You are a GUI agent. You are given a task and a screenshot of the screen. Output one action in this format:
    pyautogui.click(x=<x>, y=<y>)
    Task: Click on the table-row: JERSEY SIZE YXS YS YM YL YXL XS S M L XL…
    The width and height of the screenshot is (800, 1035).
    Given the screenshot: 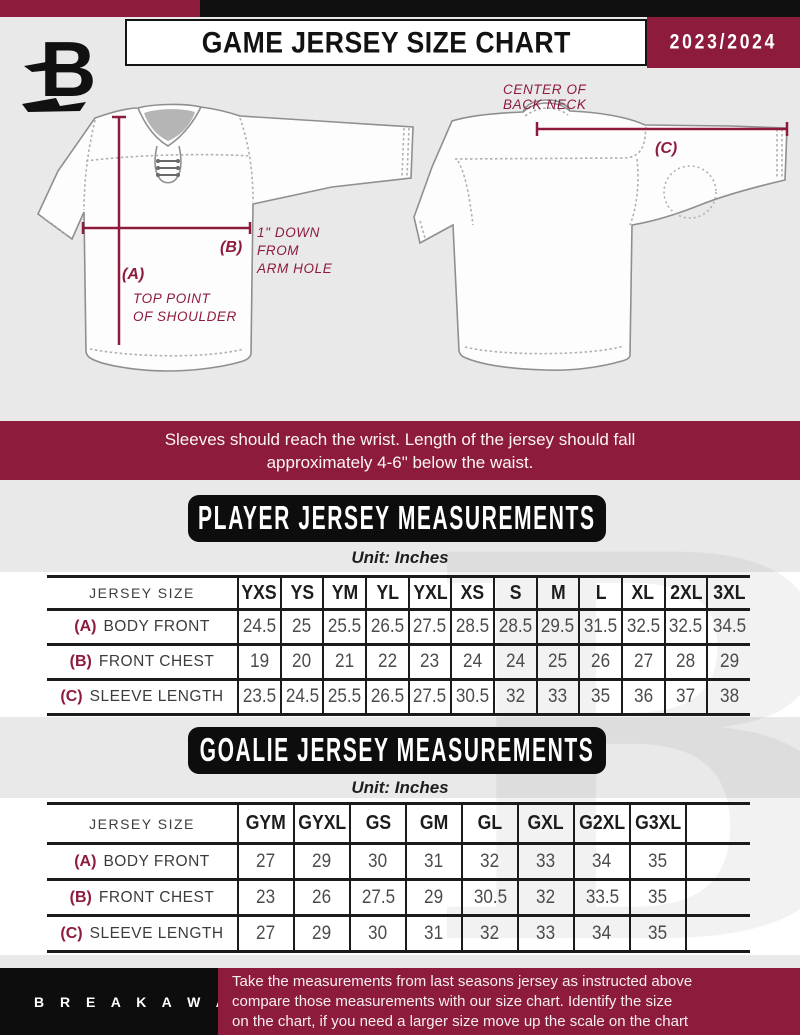 What is the action you would take?
    pyautogui.click(x=398, y=592)
    